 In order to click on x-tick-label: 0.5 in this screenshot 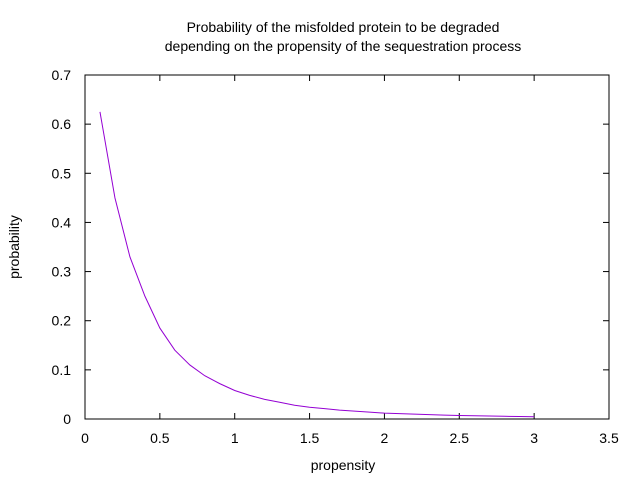, I will do `click(160, 438)`.